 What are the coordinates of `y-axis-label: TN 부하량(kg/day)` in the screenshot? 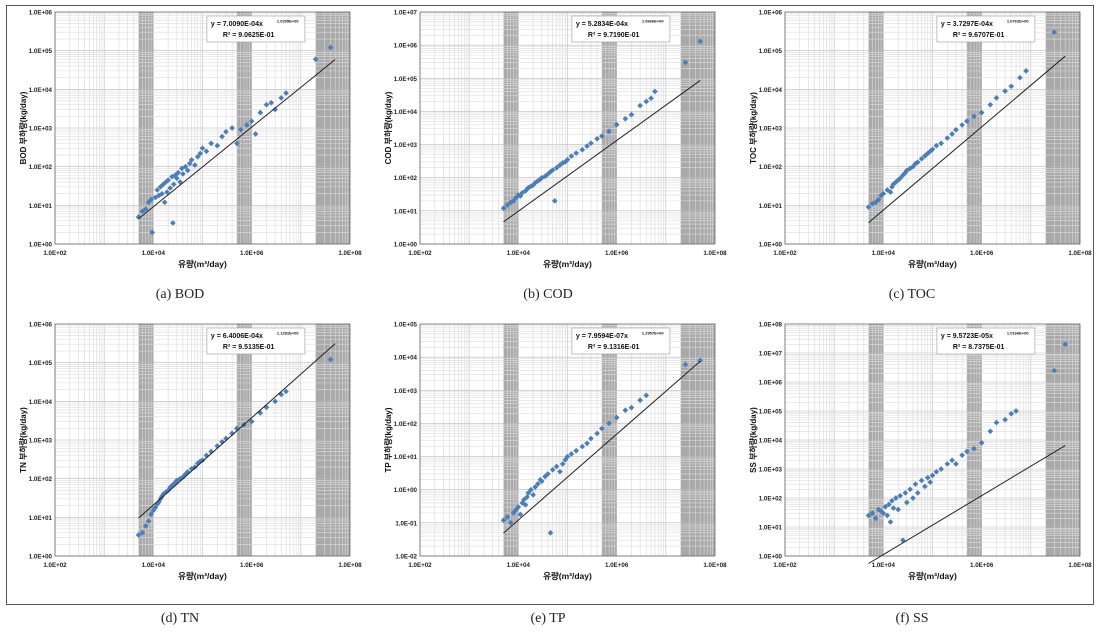 It's located at (23, 440).